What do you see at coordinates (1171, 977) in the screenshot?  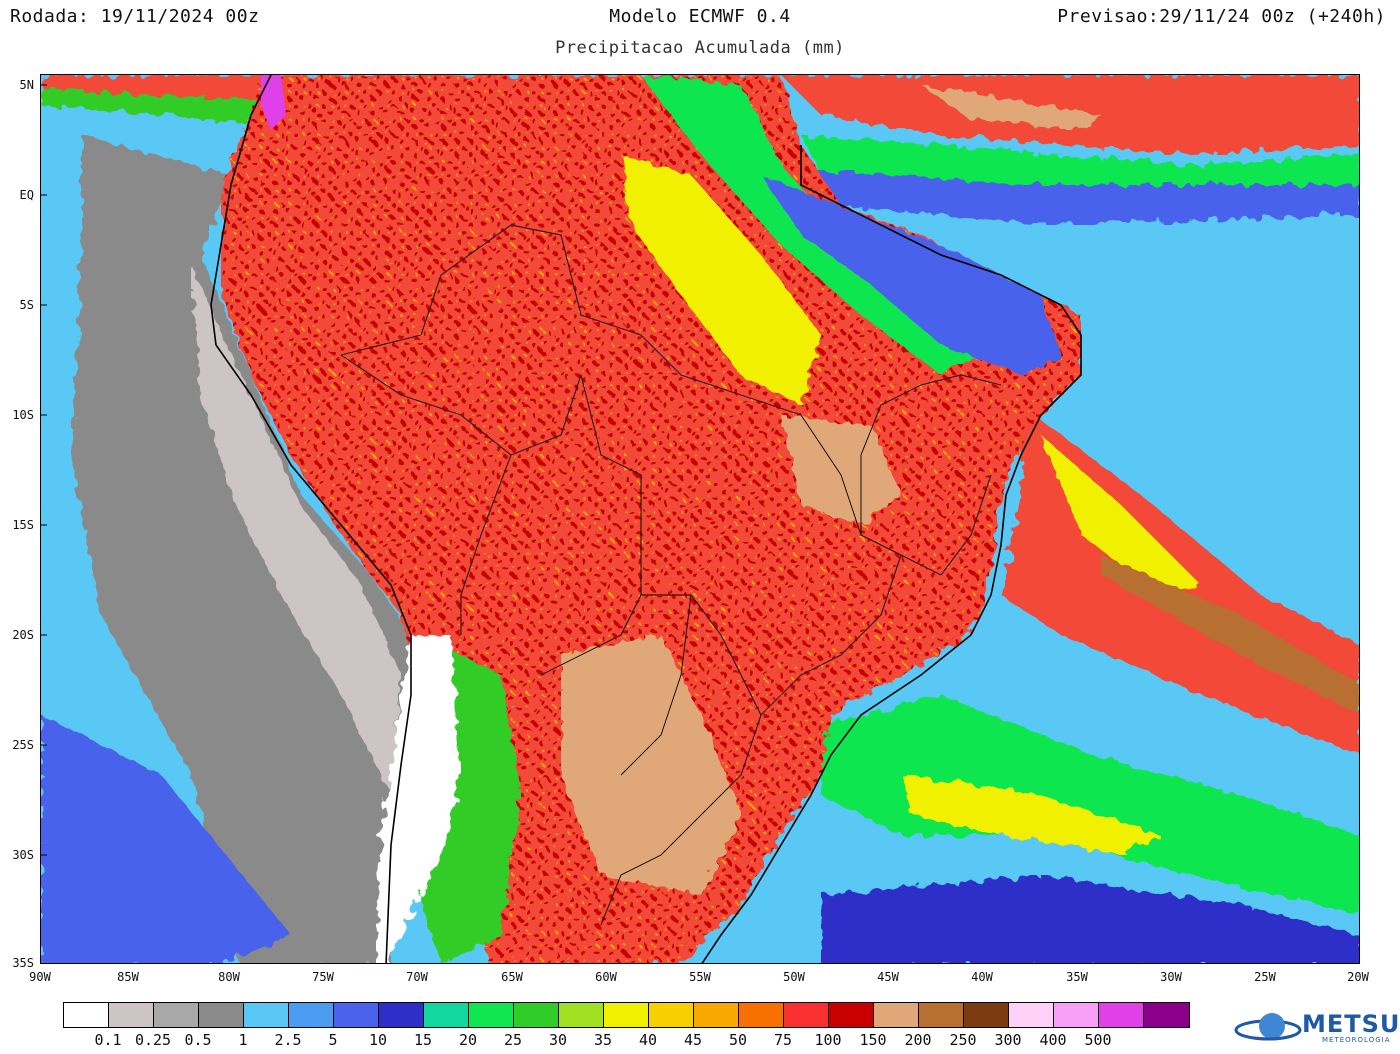 I see `lon-label: 30W` at bounding box center [1171, 977].